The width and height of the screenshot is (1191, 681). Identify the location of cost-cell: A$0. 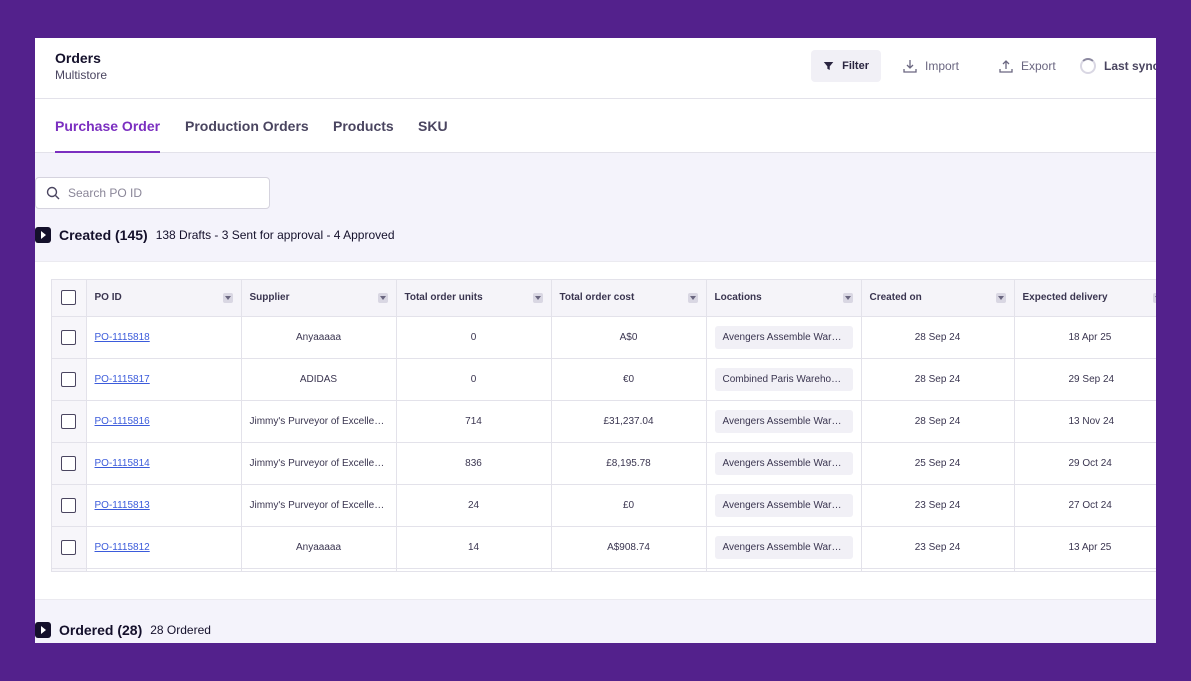
(629, 337).